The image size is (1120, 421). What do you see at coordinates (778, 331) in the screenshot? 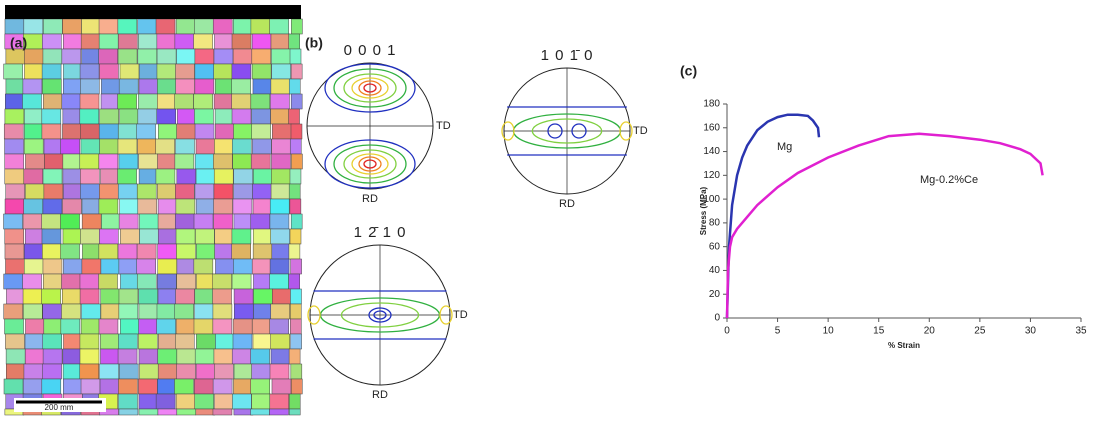
I see `x-tick-label: 5` at bounding box center [778, 331].